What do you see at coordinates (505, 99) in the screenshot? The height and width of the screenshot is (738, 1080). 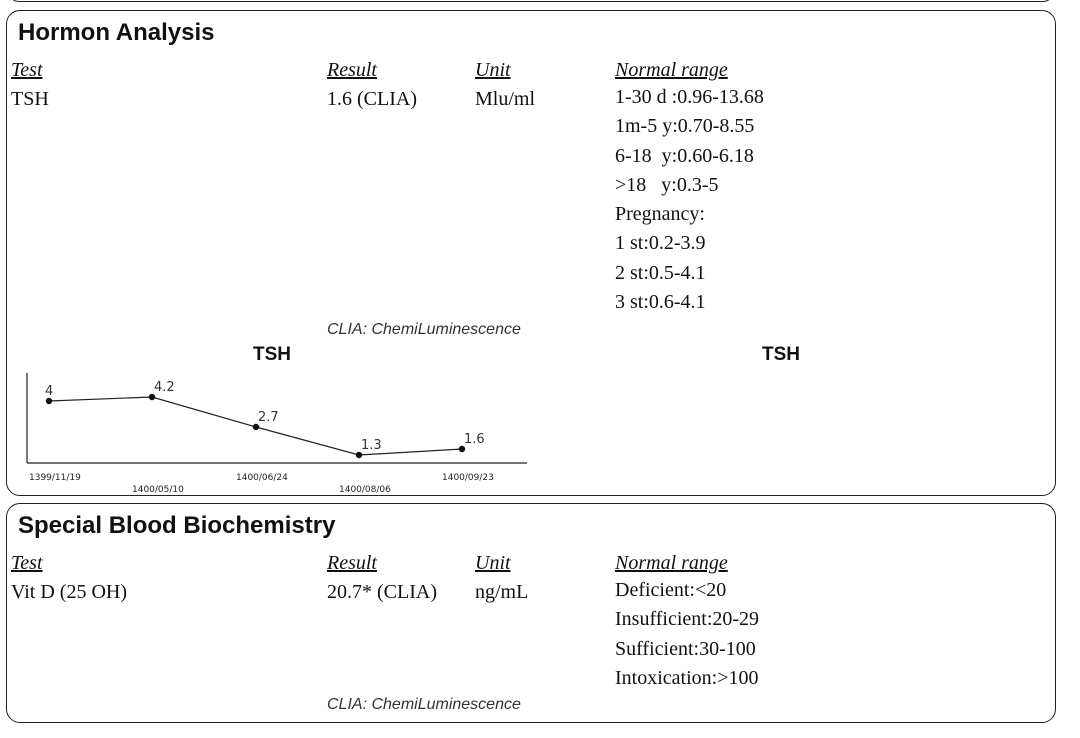 I see `test-unit: Mlu/ml` at bounding box center [505, 99].